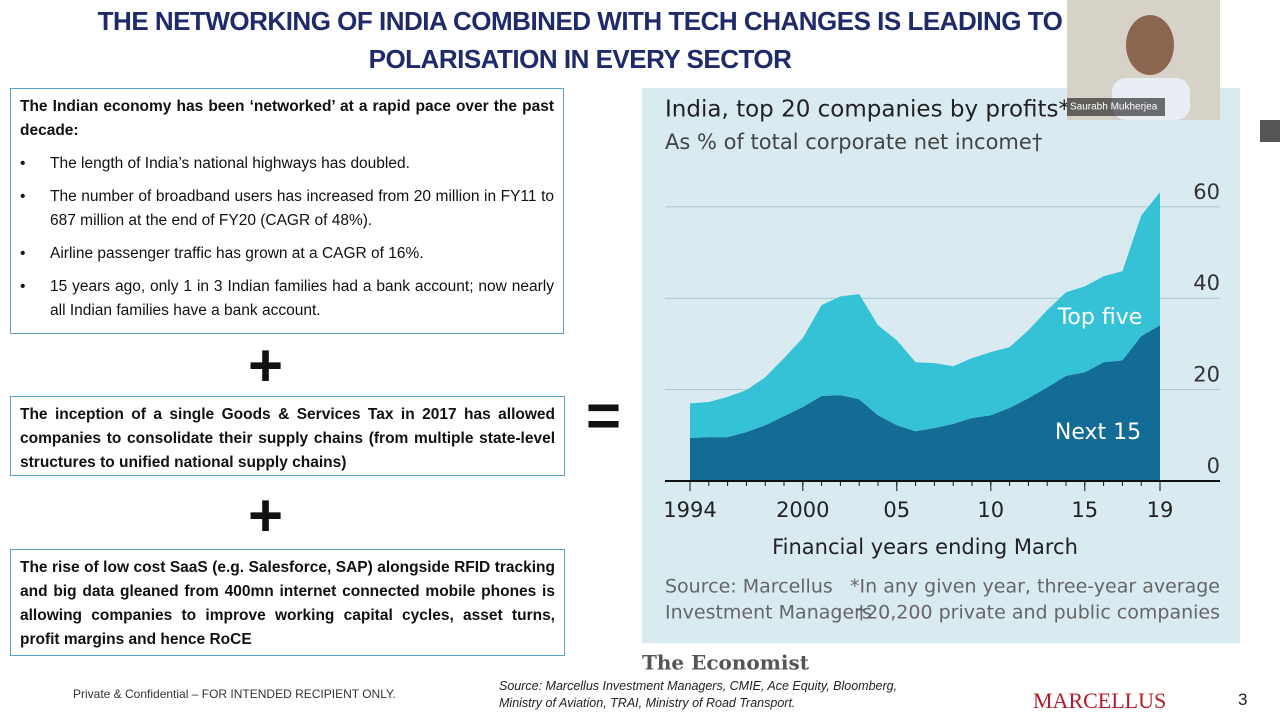 The height and width of the screenshot is (720, 1280). What do you see at coordinates (925, 547) in the screenshot?
I see `x-axis-label: Financial years ending March` at bounding box center [925, 547].